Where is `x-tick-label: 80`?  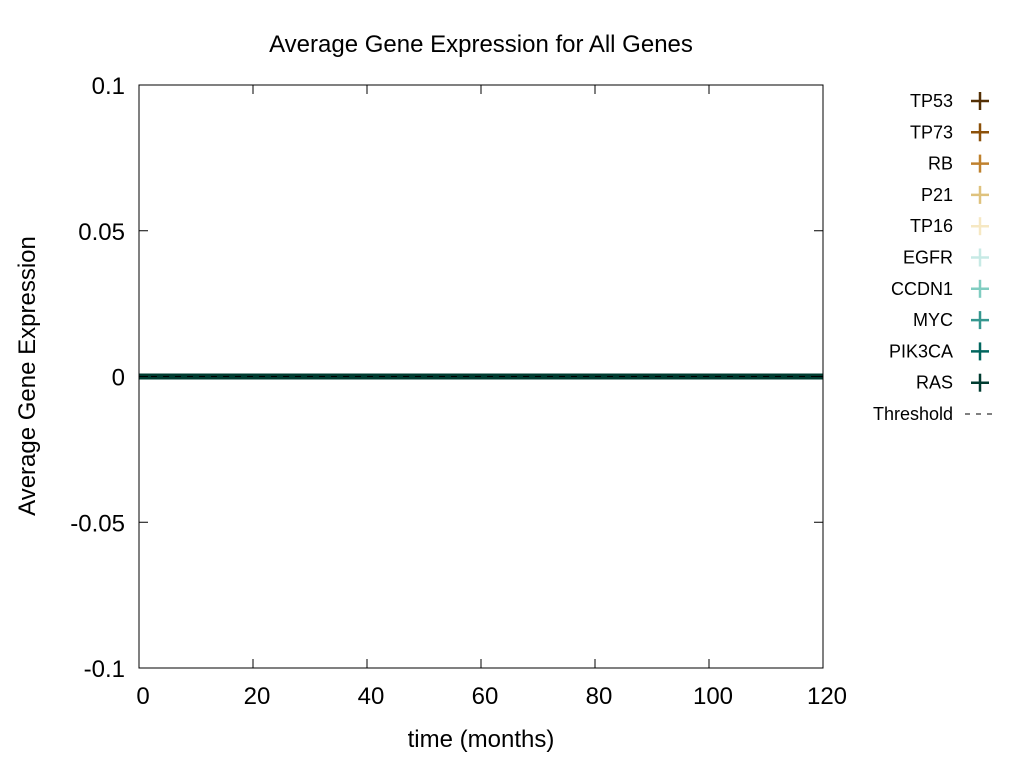 x-tick-label: 80 is located at coordinates (599, 696).